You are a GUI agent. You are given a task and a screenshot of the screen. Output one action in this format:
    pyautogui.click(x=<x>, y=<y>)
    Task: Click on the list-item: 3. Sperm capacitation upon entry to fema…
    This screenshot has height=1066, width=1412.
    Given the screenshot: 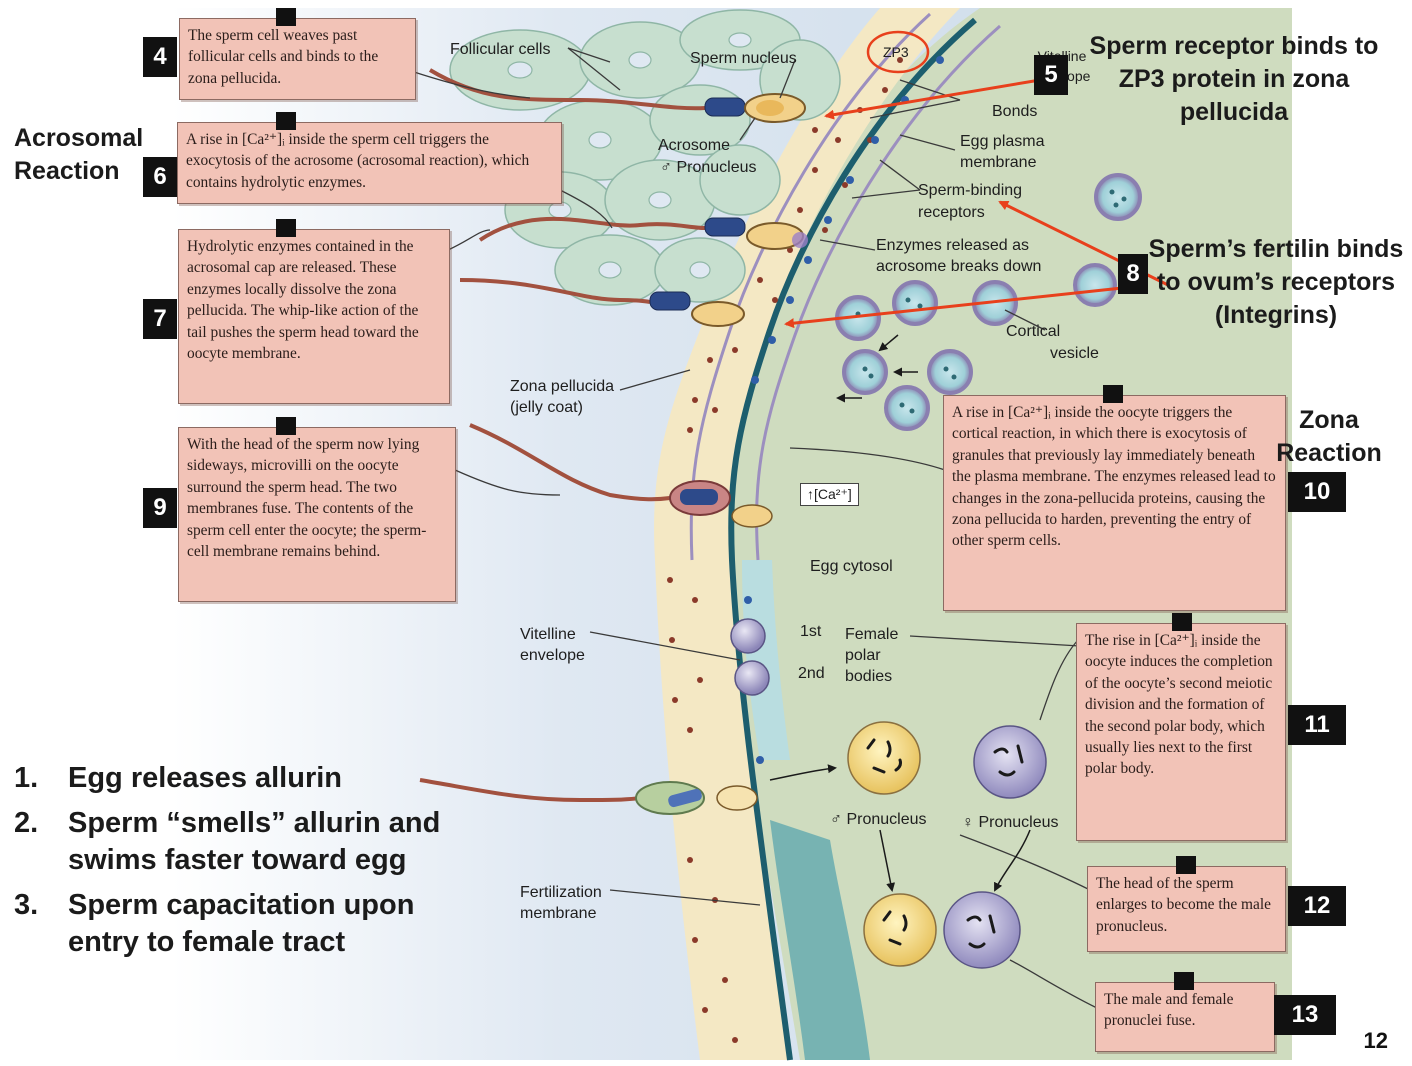 What is the action you would take?
    pyautogui.click(x=251, y=924)
    